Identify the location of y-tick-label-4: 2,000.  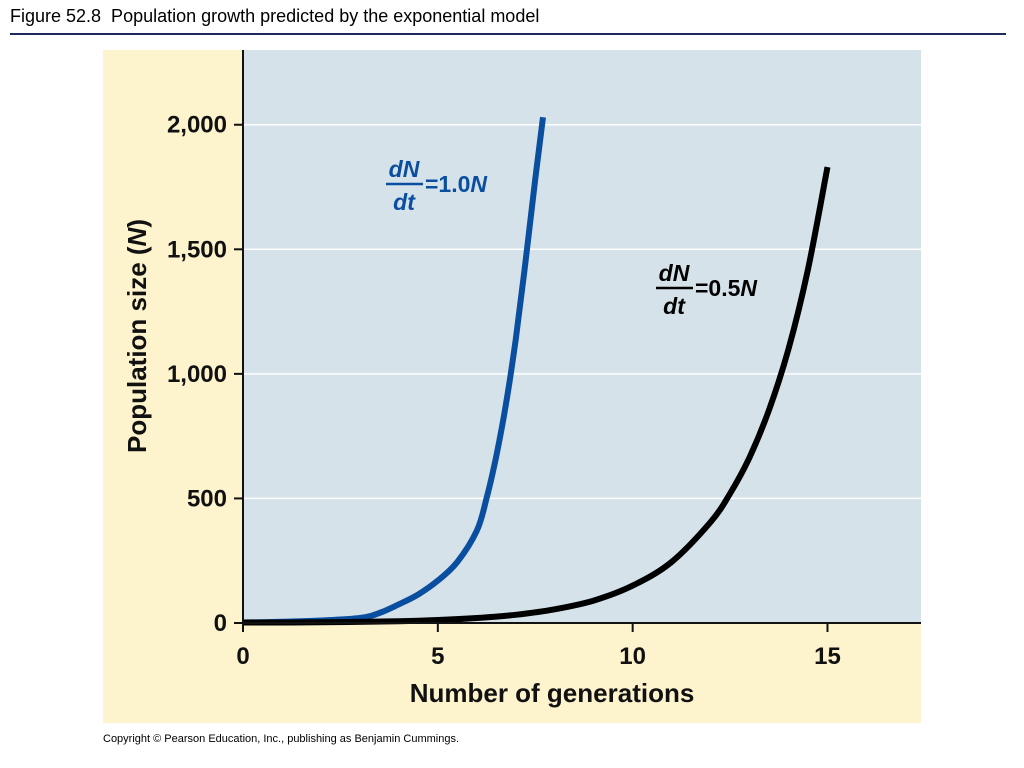
(197, 125).